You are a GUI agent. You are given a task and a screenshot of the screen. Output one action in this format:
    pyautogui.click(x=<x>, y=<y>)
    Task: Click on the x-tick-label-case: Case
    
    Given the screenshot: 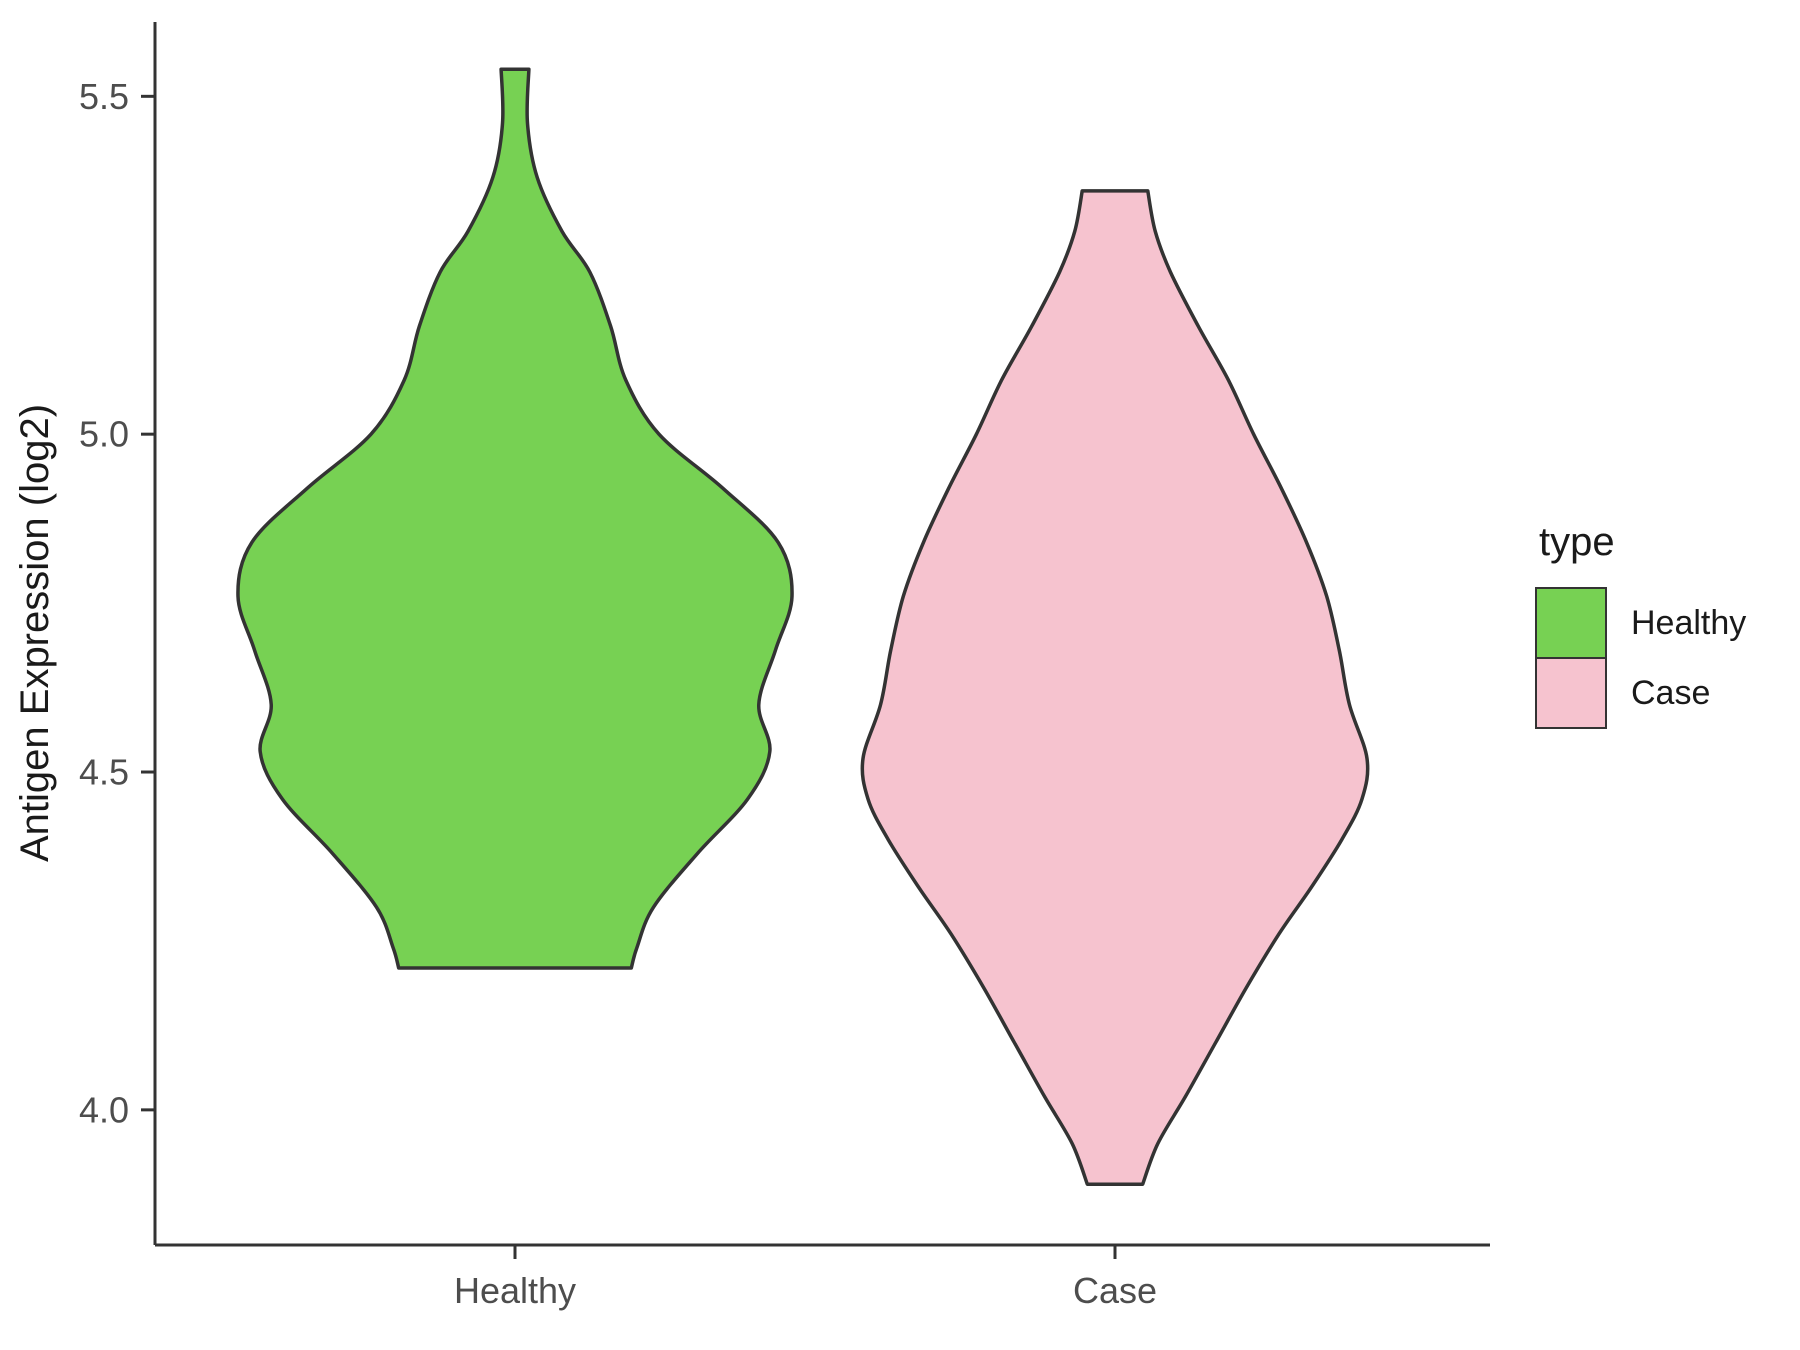 What is the action you would take?
    pyautogui.click(x=1115, y=1290)
    